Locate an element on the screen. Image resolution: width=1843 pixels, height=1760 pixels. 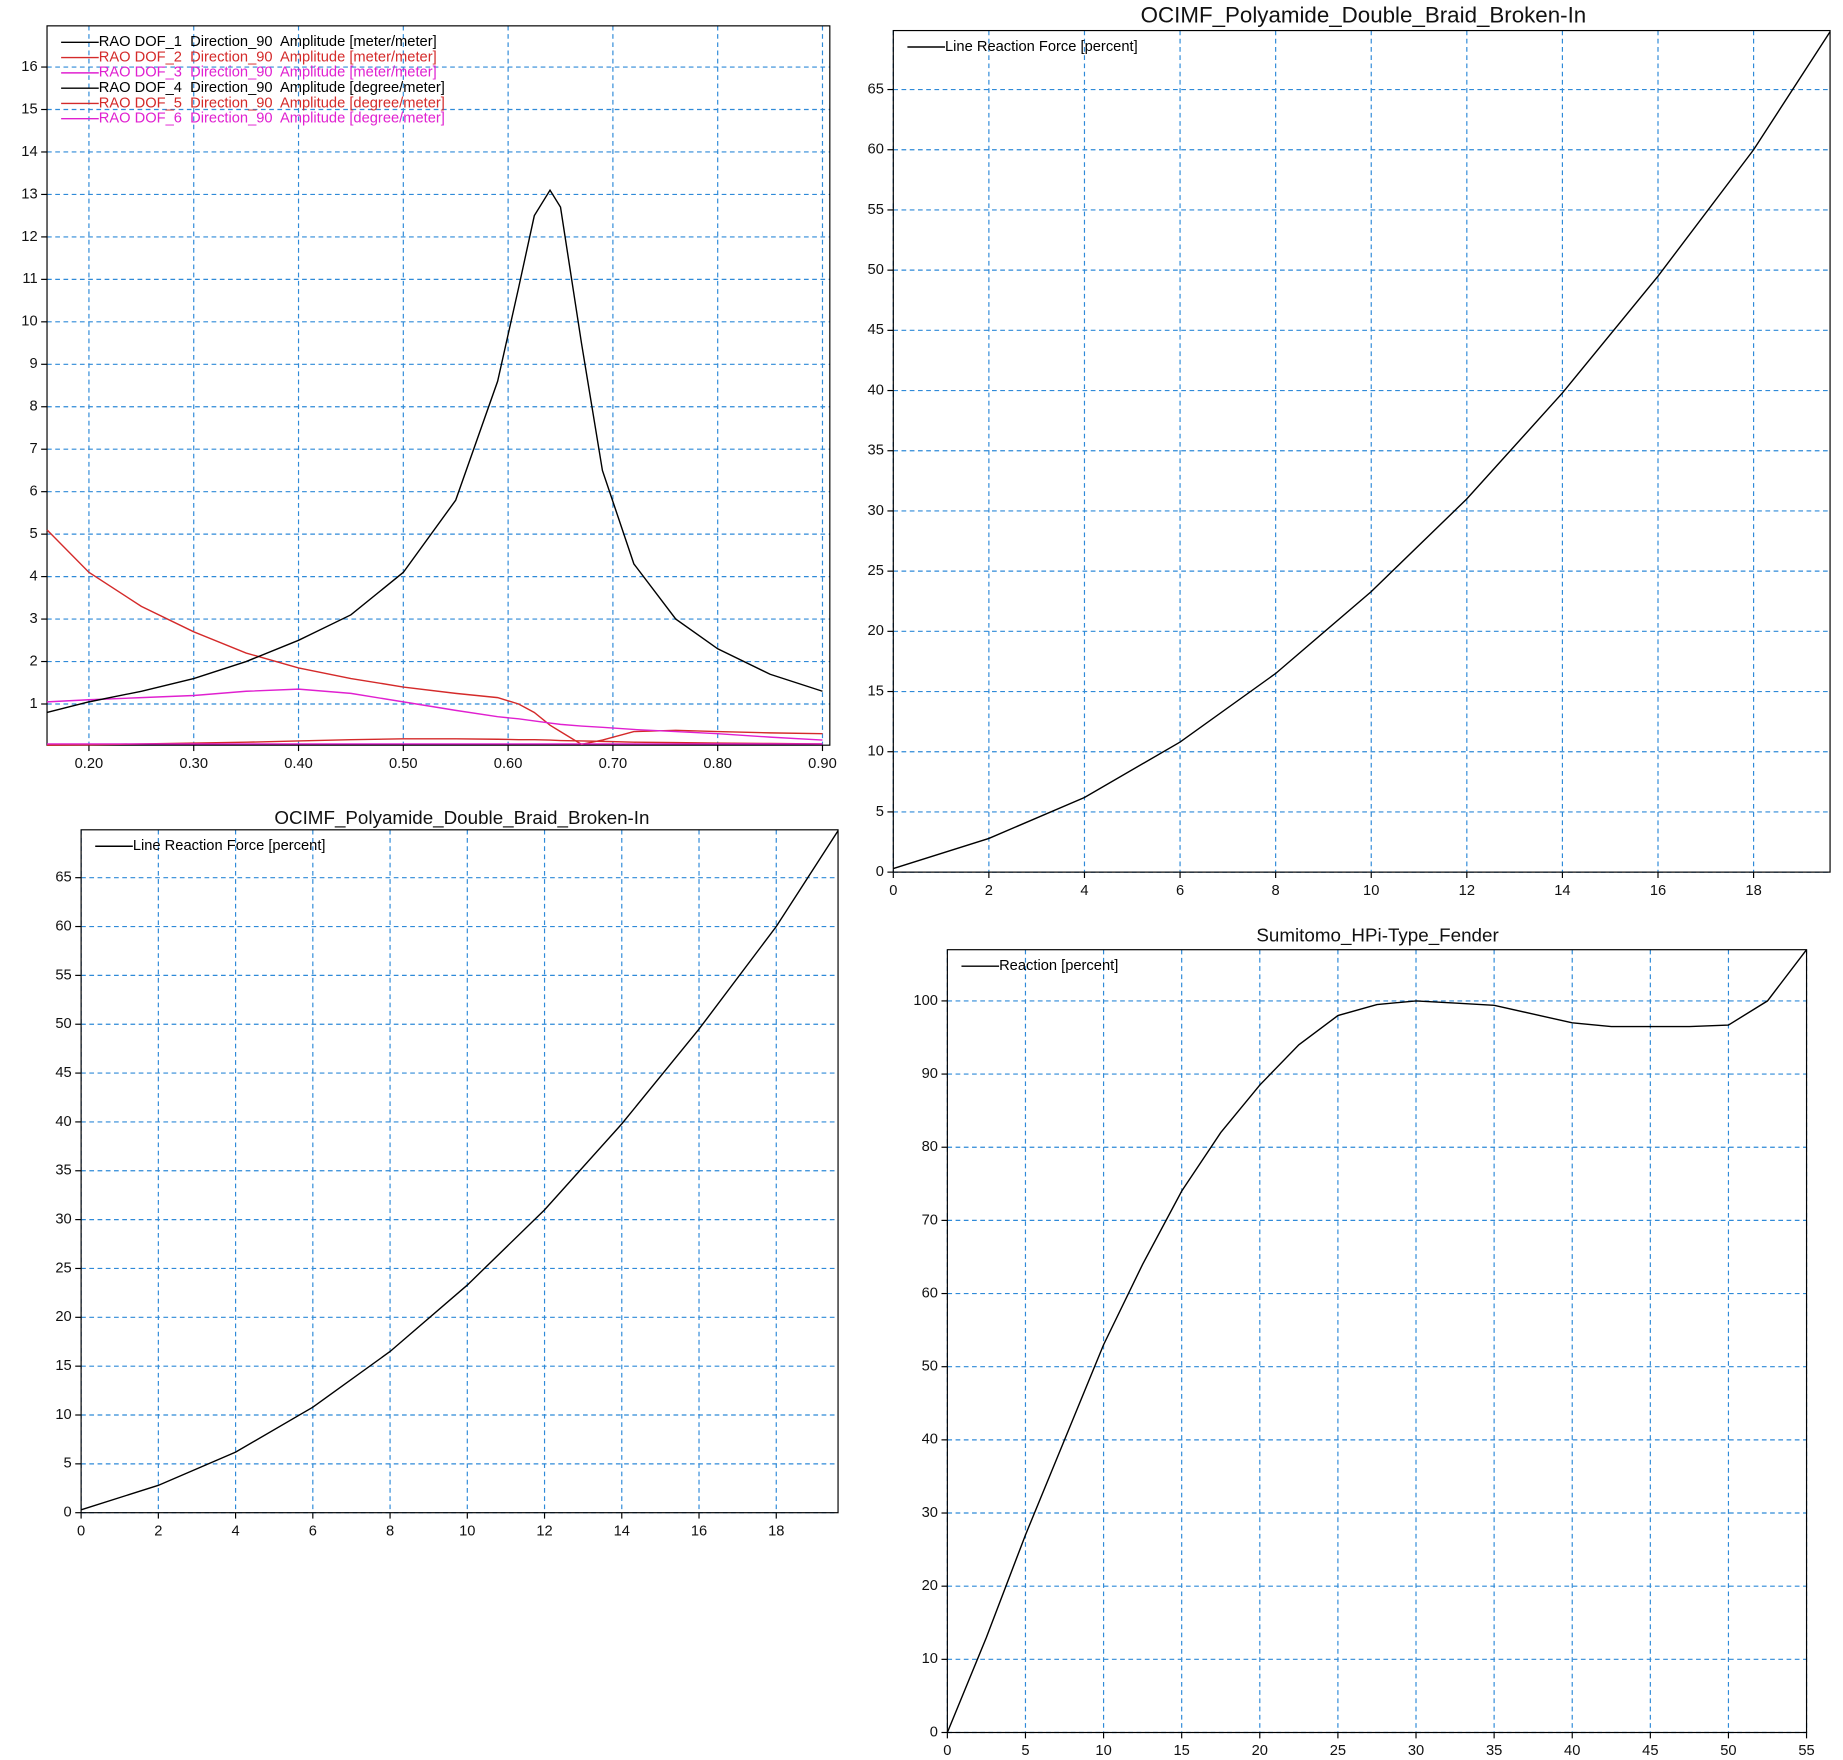
x-tick-label: 16 is located at coordinates (1658, 891).